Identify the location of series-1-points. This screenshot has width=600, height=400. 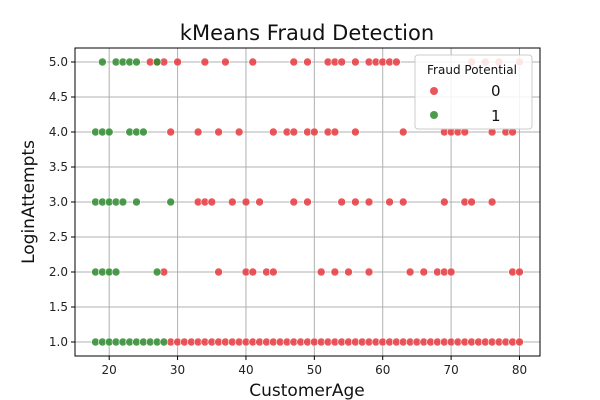
(133, 202).